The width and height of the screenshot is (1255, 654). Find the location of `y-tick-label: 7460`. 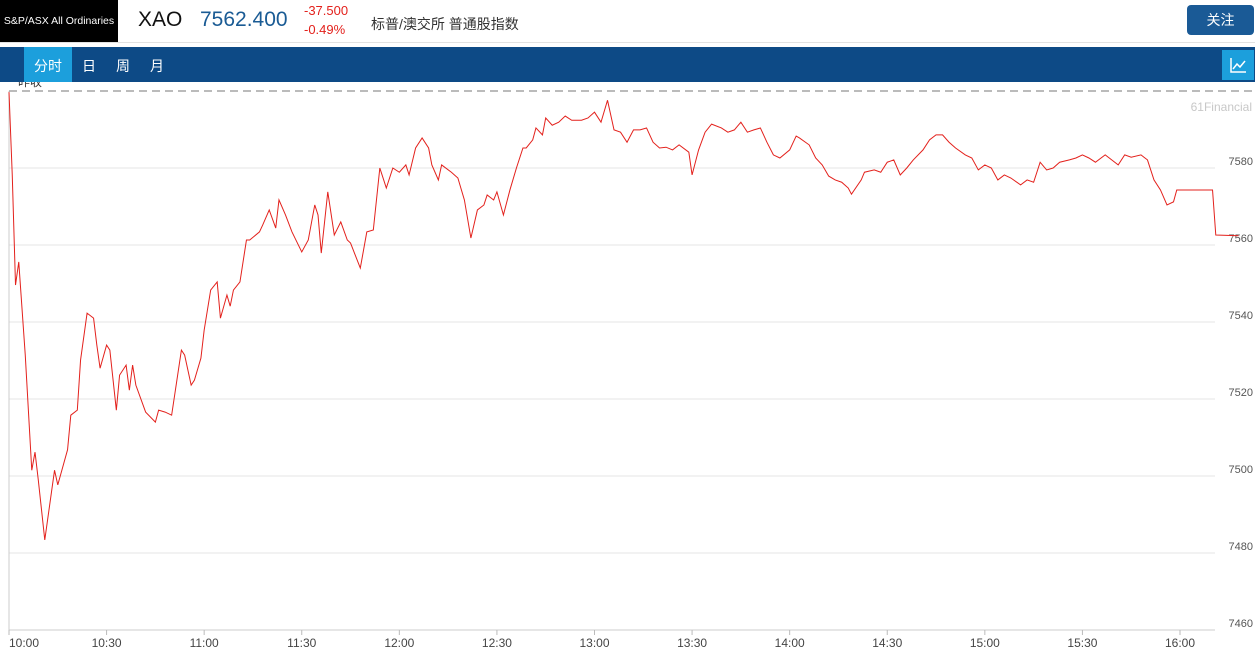

y-tick-label: 7460 is located at coordinates (1241, 624).